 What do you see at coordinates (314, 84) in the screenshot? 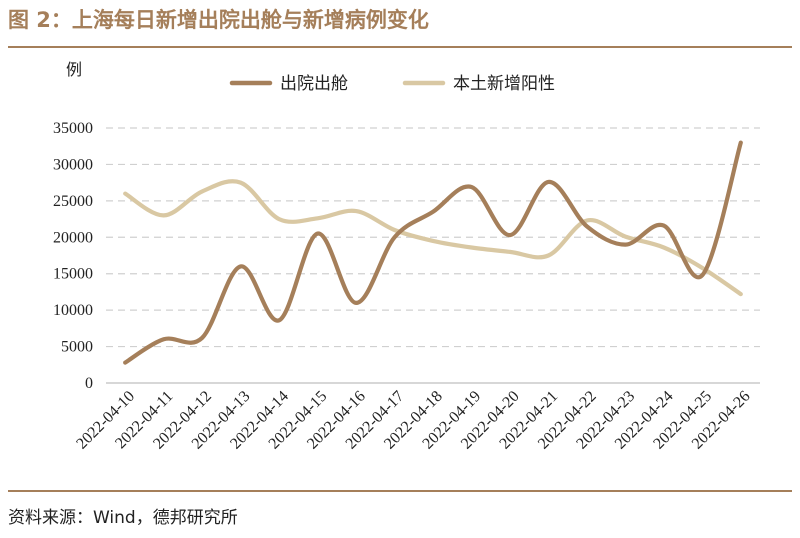
I see `legend-label: 出院出舱` at bounding box center [314, 84].